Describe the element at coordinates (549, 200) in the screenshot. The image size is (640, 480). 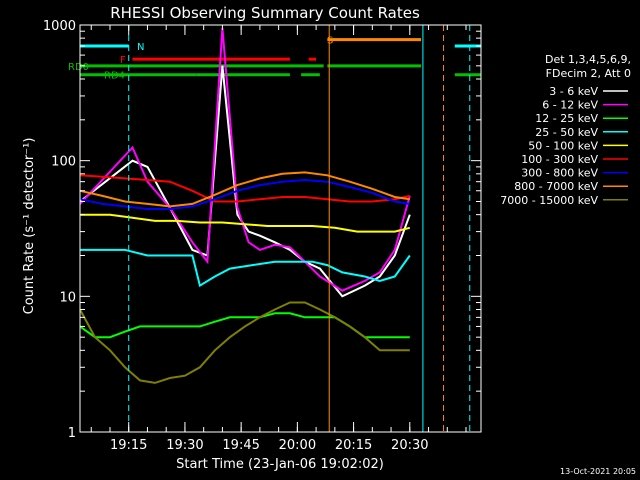
I see `legend-entry-label: 7000 - 15000 keV` at that location.